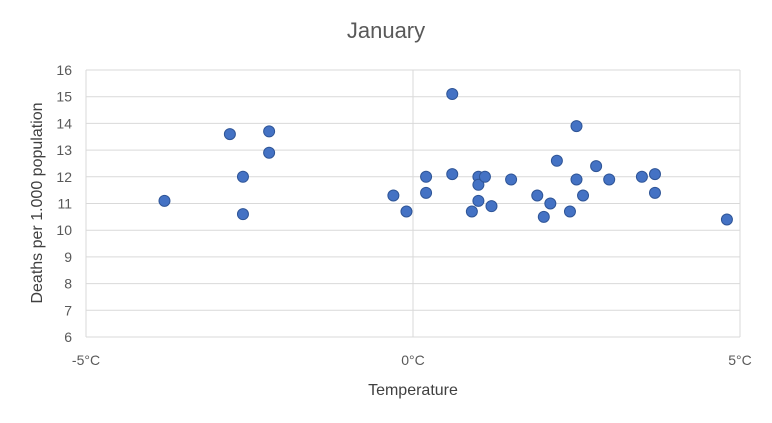 Image resolution: width=772 pixels, height=423 pixels. Describe the element at coordinates (64, 230) in the screenshot. I see `y-tick-label: 10` at that location.